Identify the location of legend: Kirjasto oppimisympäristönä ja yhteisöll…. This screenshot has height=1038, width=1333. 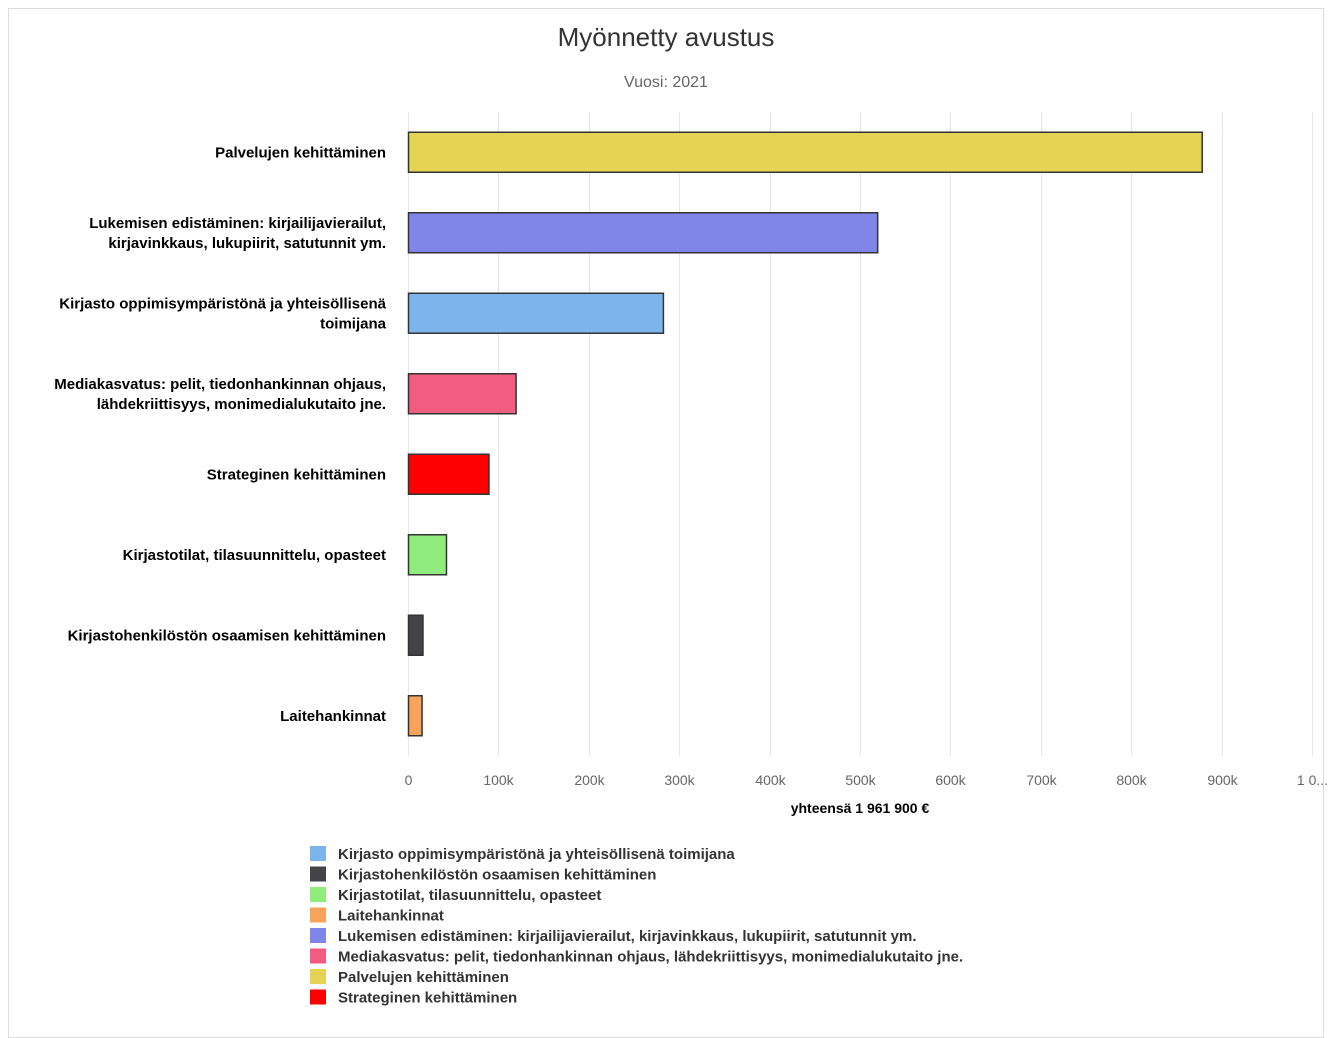
(636, 926).